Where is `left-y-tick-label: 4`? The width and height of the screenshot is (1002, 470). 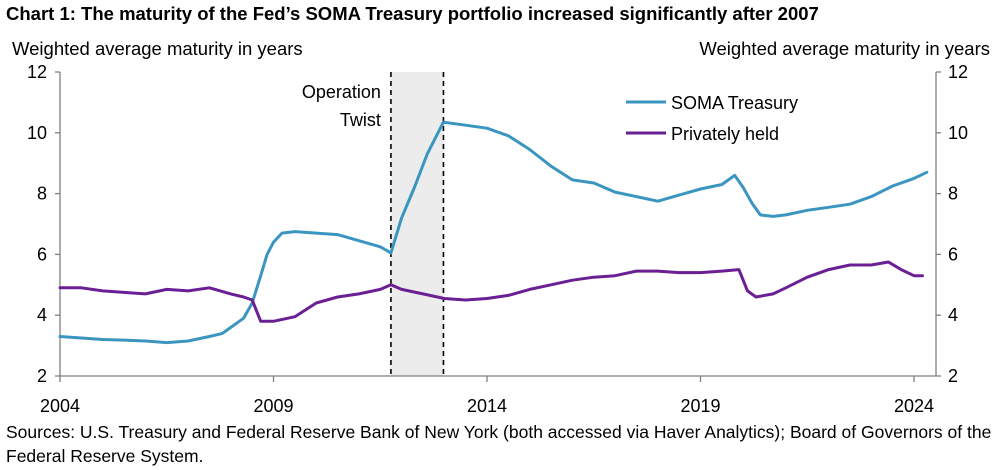 left-y-tick-label: 4 is located at coordinates (42, 315).